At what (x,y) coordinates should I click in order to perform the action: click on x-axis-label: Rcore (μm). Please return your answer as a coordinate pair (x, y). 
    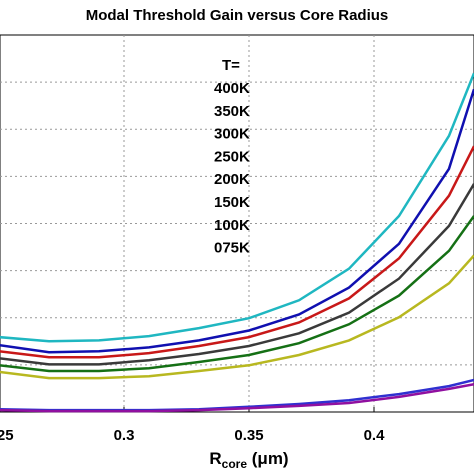
    Looking at the image, I should click on (248, 460).